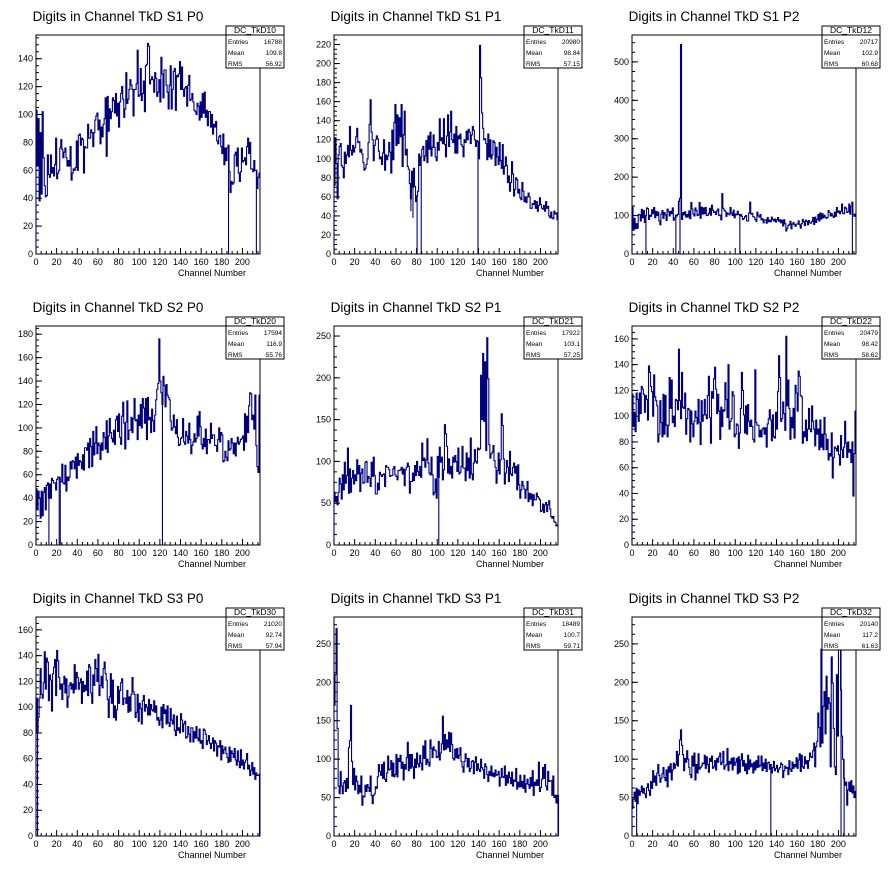 The image size is (896, 874). I want to click on stats-name: DC_TkD32, so click(851, 612).